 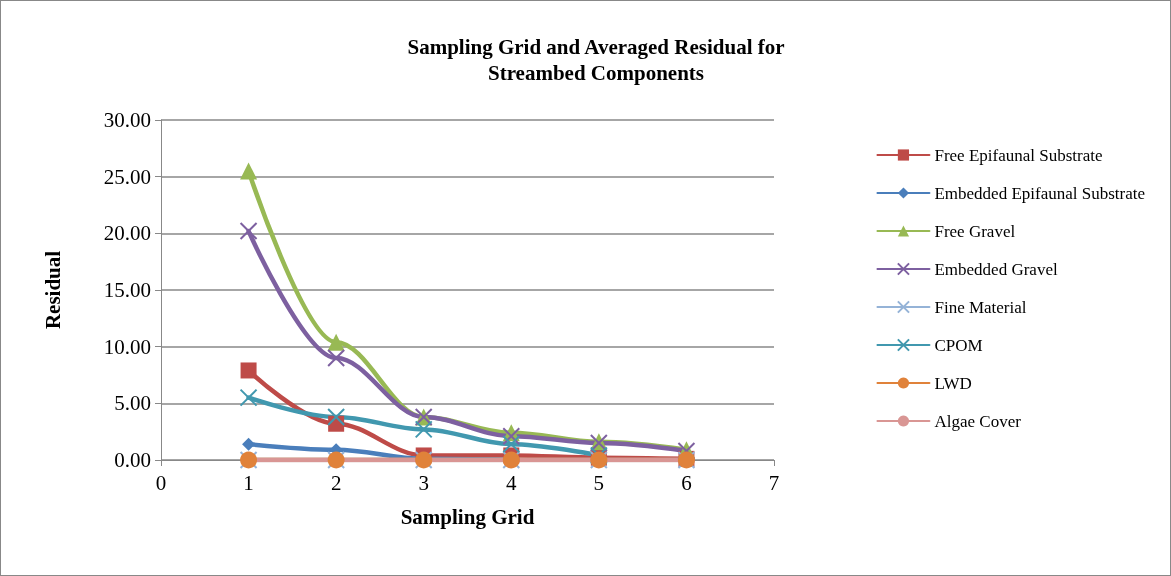 What do you see at coordinates (1018, 155) in the screenshot?
I see `legend-label: Free Epifaunal Substrate` at bounding box center [1018, 155].